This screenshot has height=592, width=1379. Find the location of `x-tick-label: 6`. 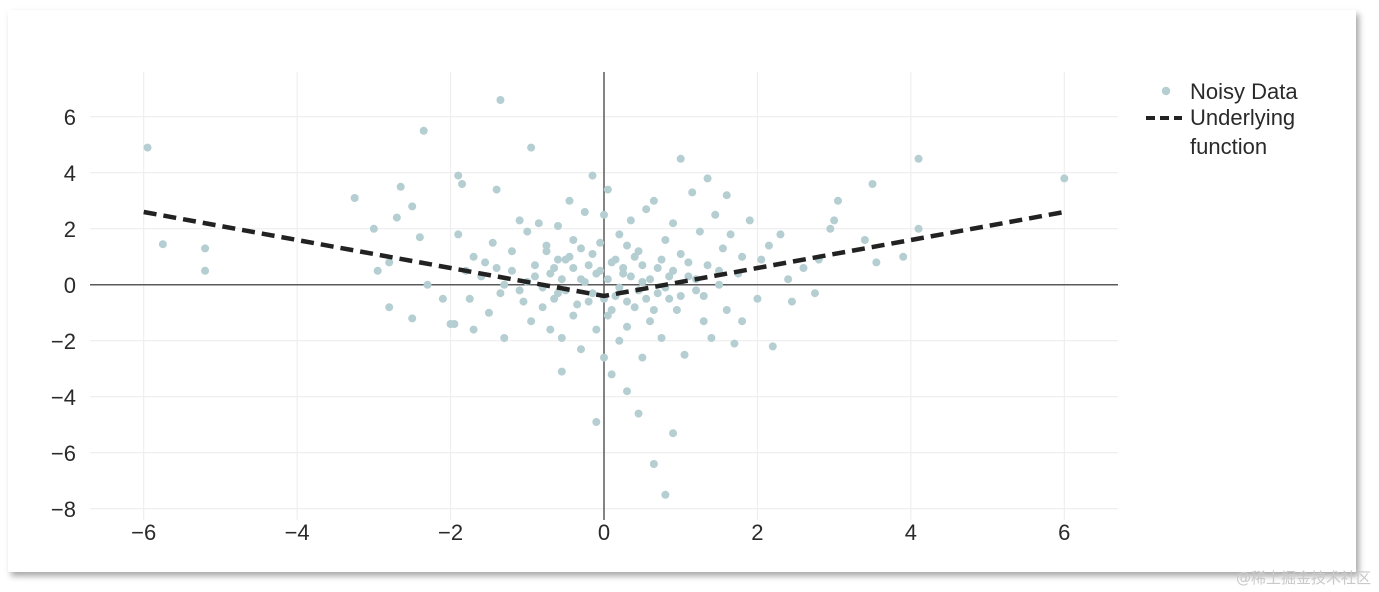

x-tick-label: 6 is located at coordinates (1064, 532).